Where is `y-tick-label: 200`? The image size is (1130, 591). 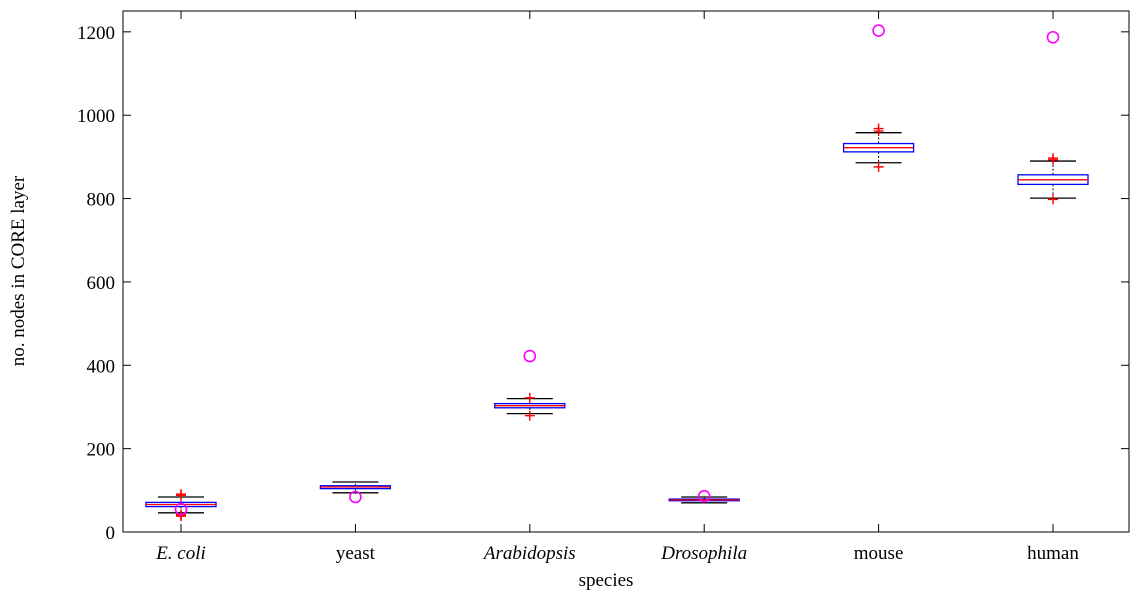 y-tick-label: 200 is located at coordinates (101, 450).